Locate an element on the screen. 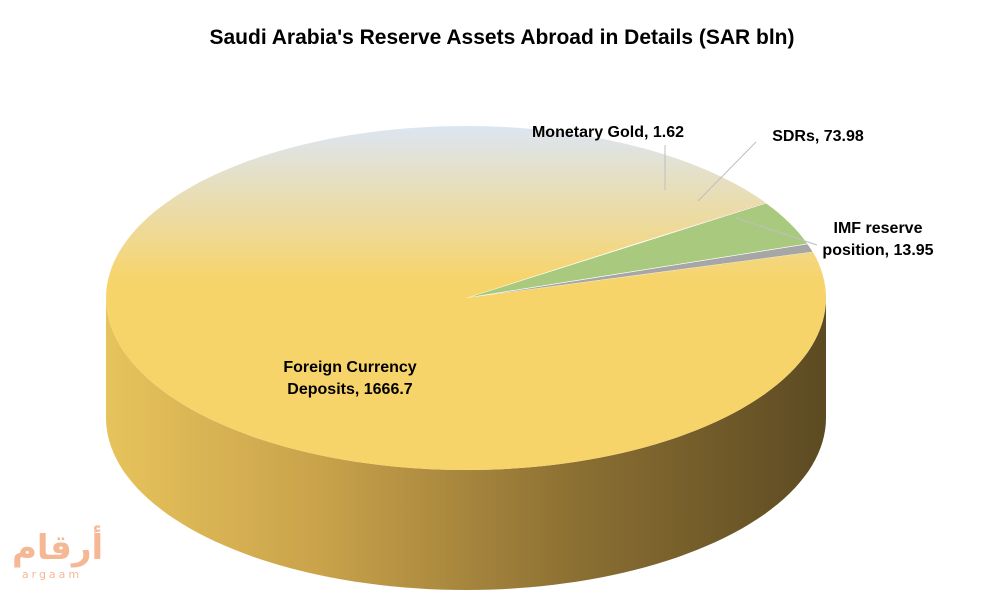 The image size is (1000, 600). logo-latin-text: argaam is located at coordinates (52, 574).